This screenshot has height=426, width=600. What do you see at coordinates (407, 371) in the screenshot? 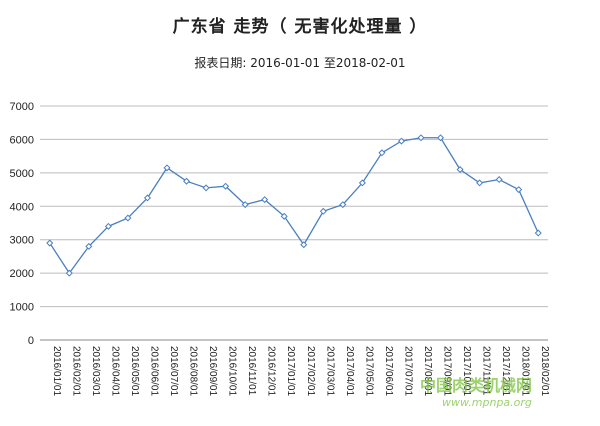
I see `x-tick-label-18: 2017/07/01` at bounding box center [407, 371].